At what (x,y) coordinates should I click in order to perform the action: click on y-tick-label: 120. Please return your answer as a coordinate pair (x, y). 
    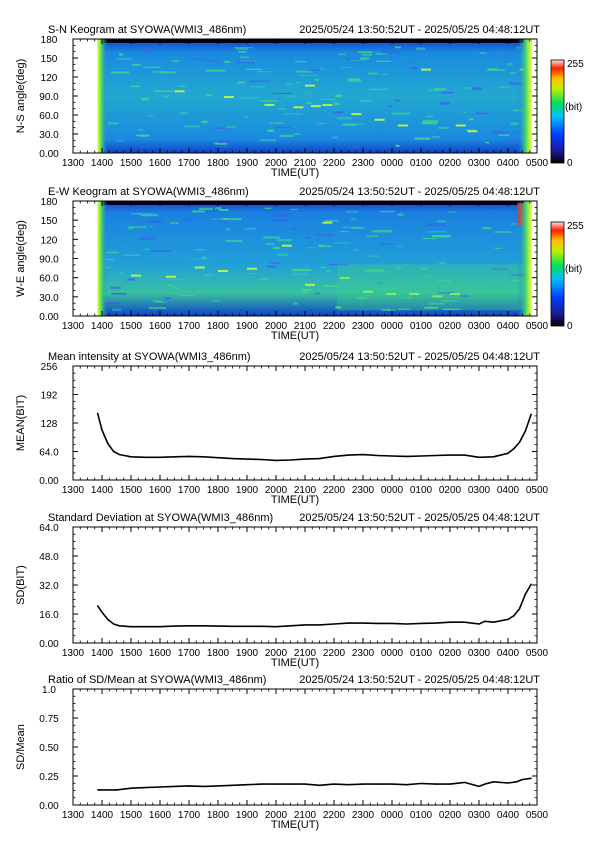
    Looking at the image, I should click on (49, 240).